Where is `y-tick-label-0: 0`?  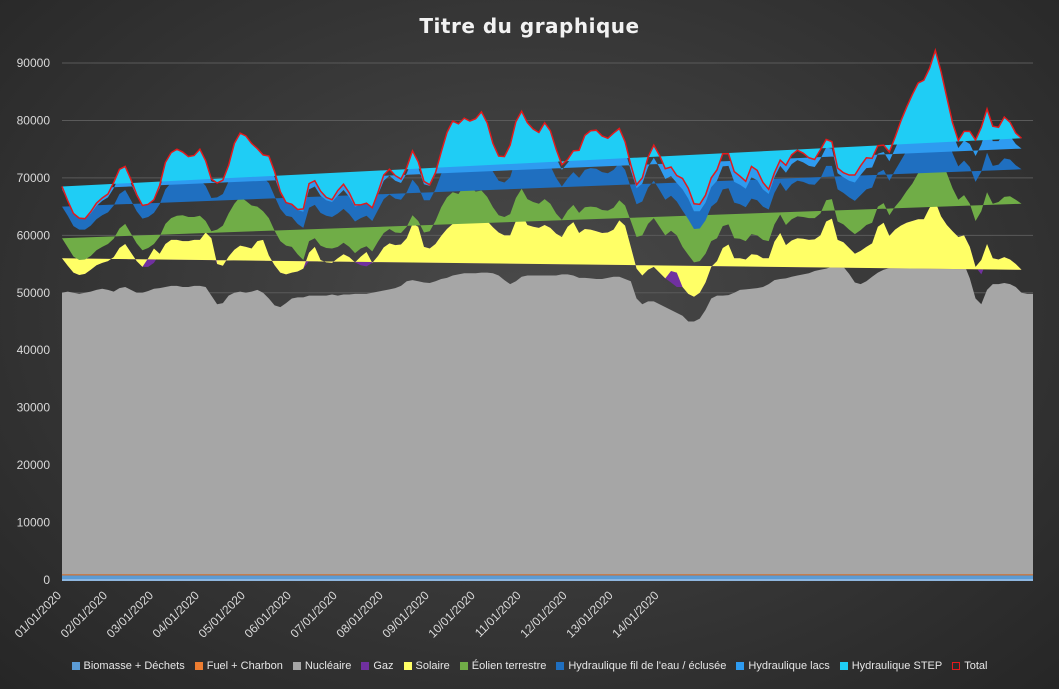 y-tick-label-0: 0 is located at coordinates (46, 580).